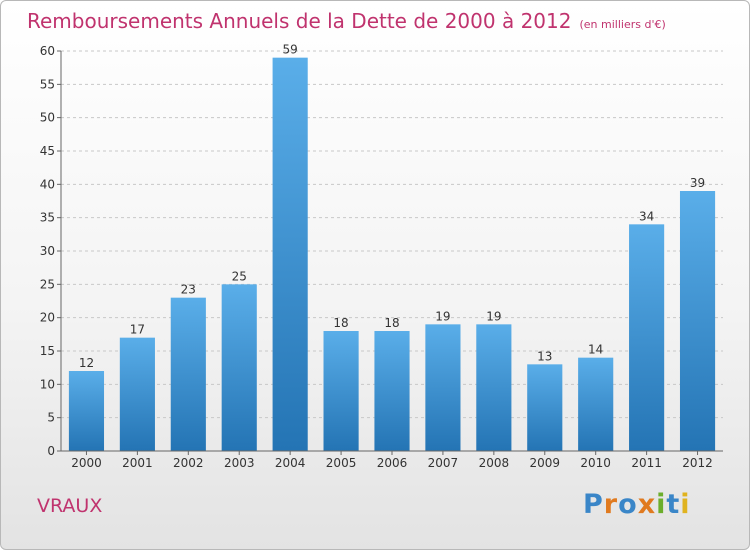 The width and height of the screenshot is (750, 550). Describe the element at coordinates (86, 363) in the screenshot. I see `data-label: 12` at that location.